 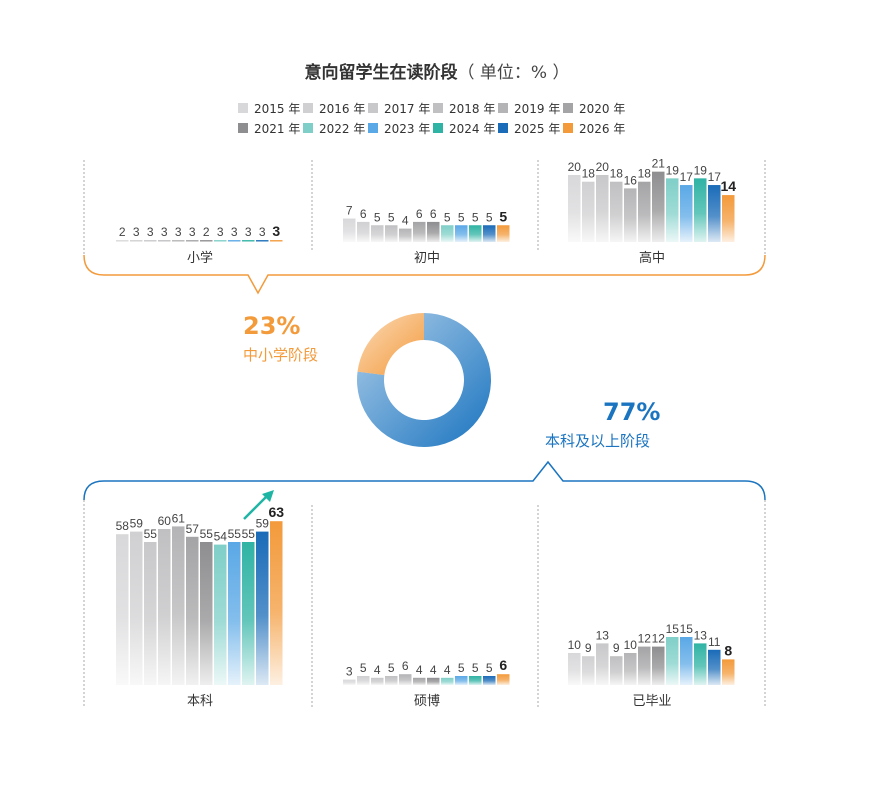 What do you see at coordinates (381, 73) in the screenshot?
I see `title-text: 意向留学生在读阶段` at bounding box center [381, 73].